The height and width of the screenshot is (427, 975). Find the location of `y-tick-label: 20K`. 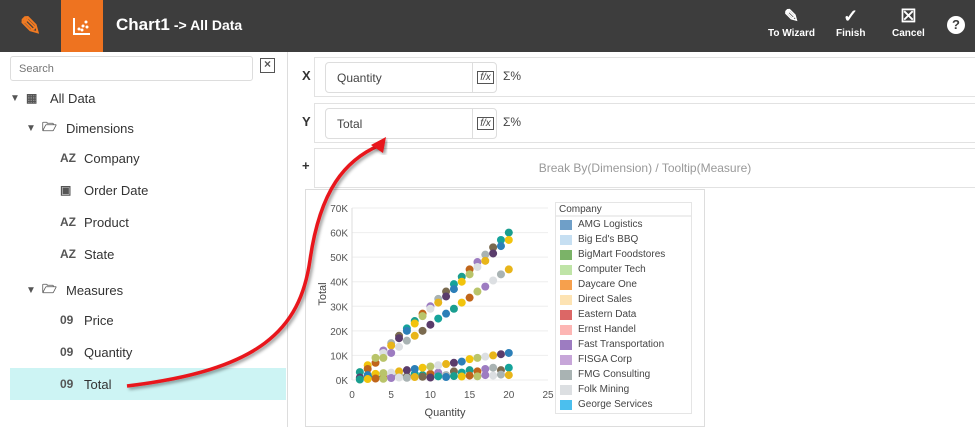

y-tick-label: 20K is located at coordinates (339, 332).